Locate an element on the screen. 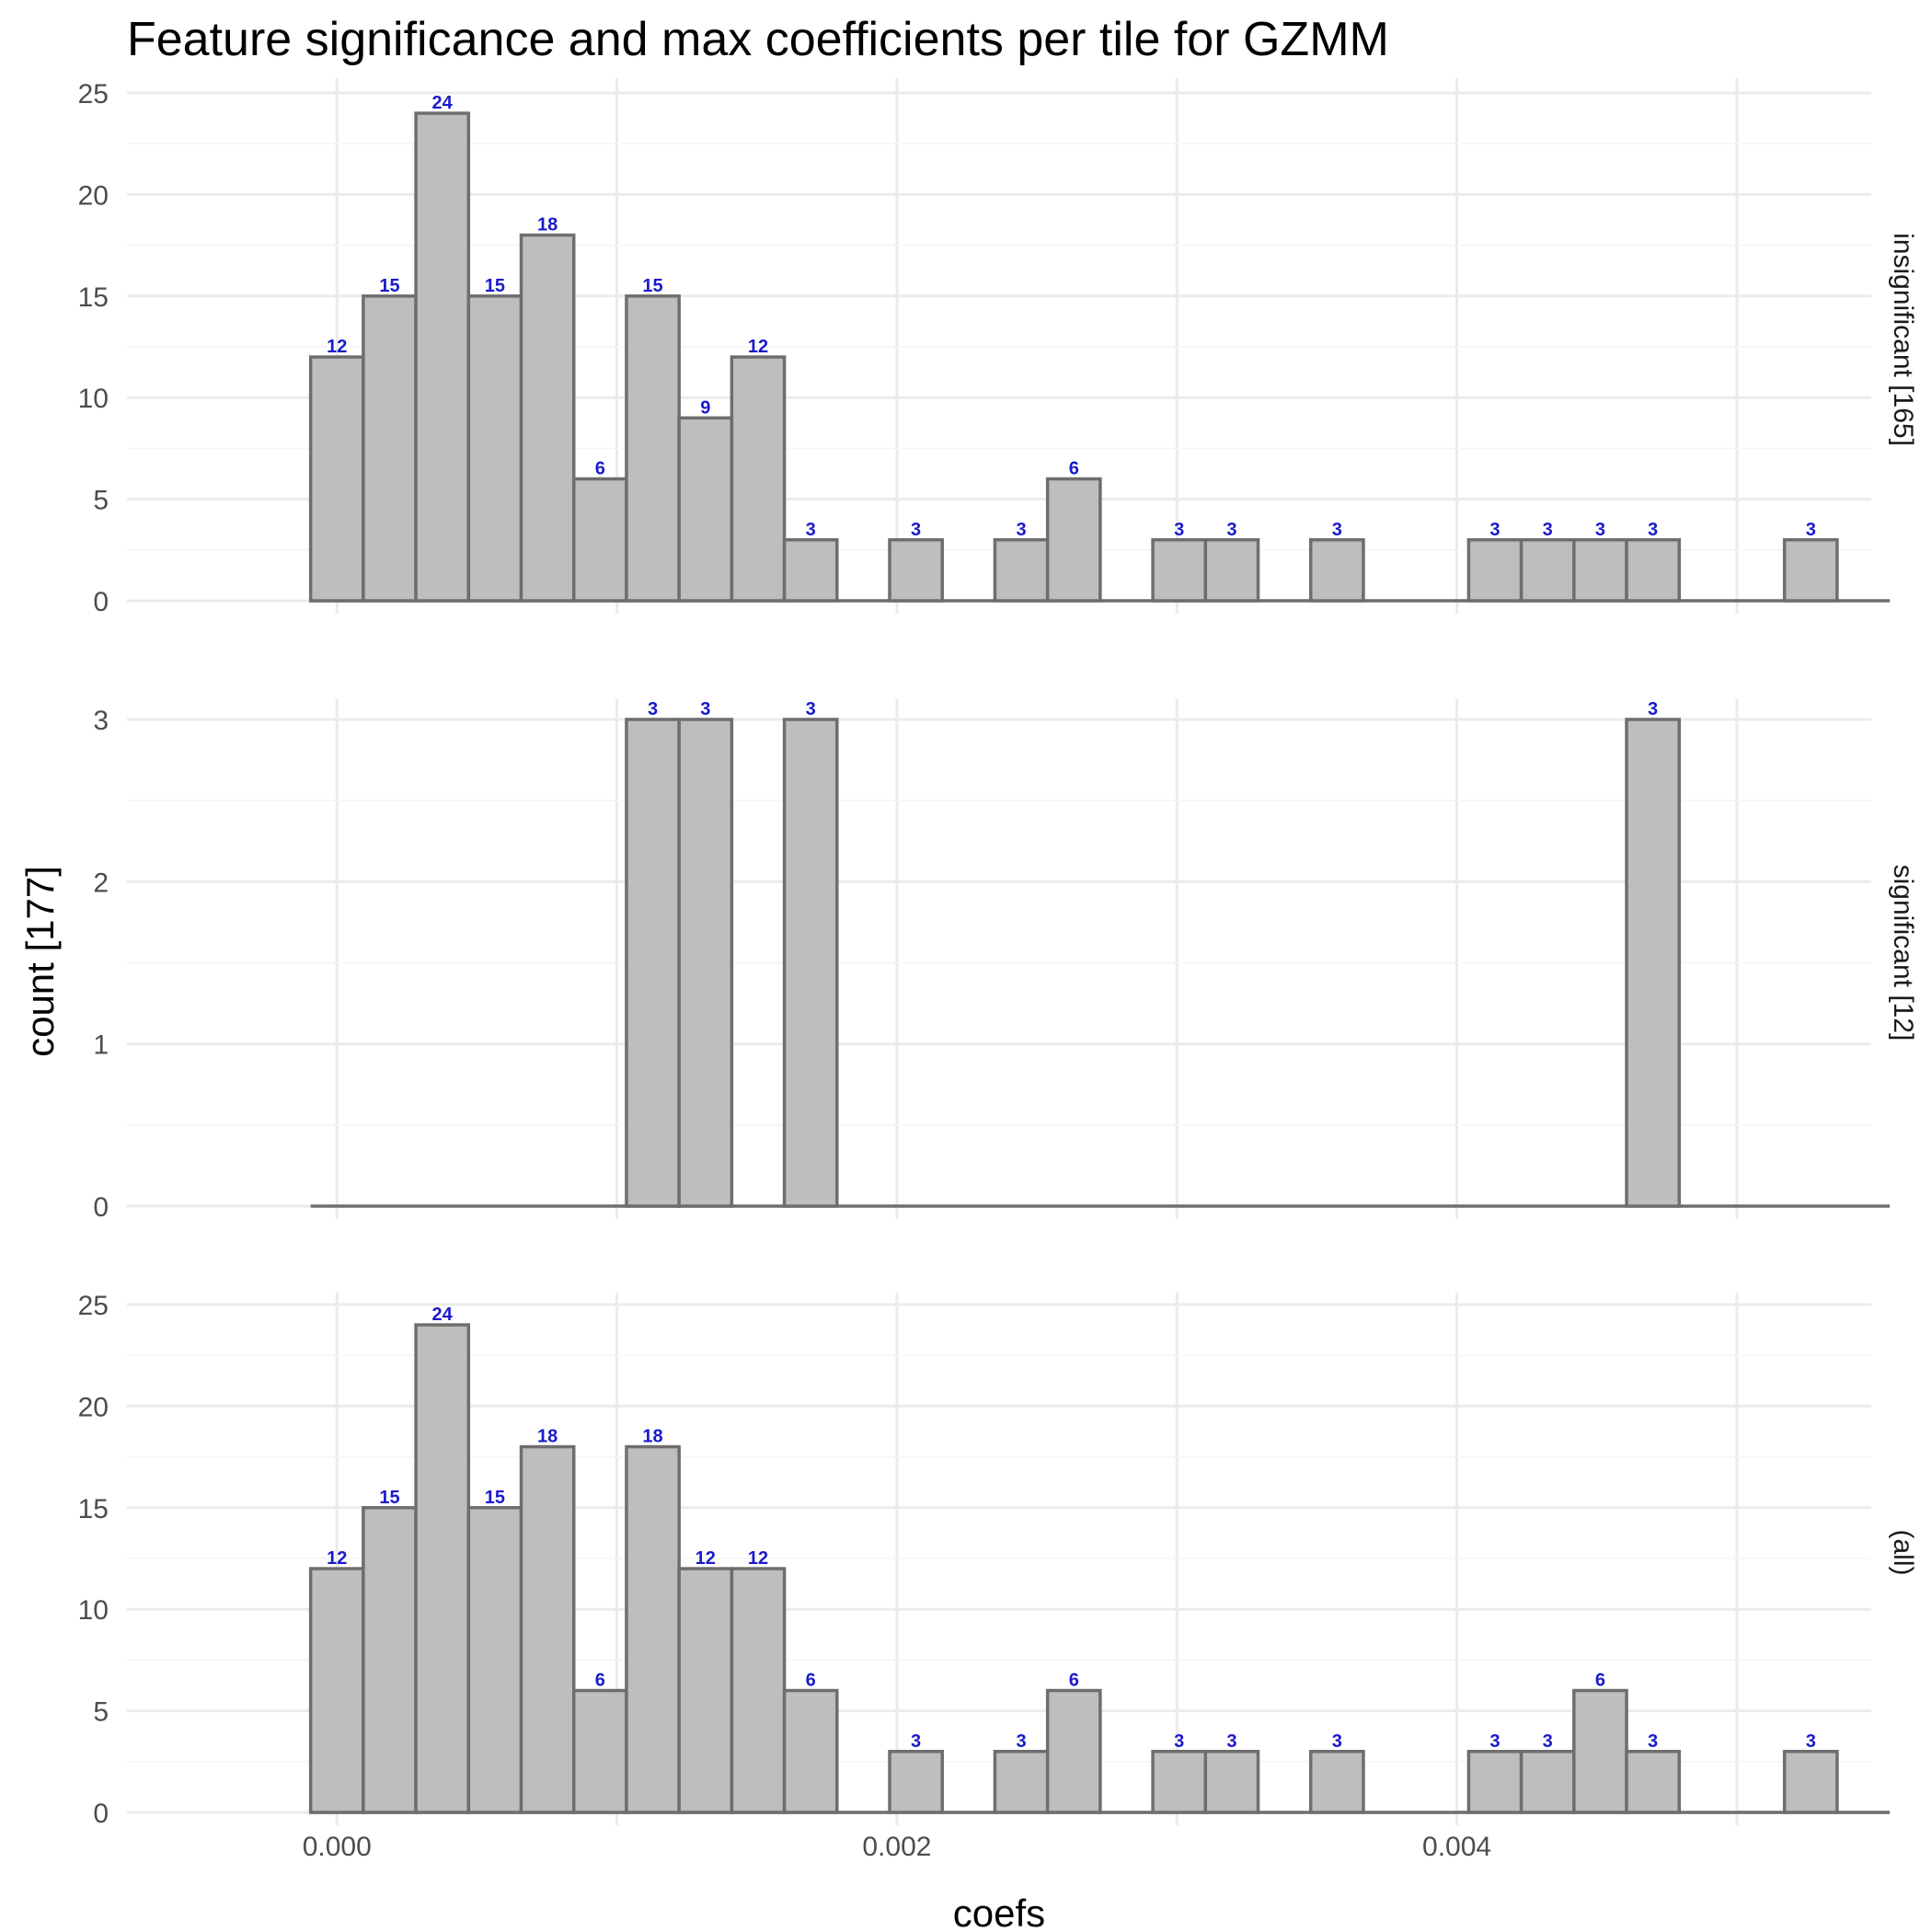 Image resolution: width=1932 pixels, height=1932 pixels. y-tick-label: 15 is located at coordinates (93, 297).